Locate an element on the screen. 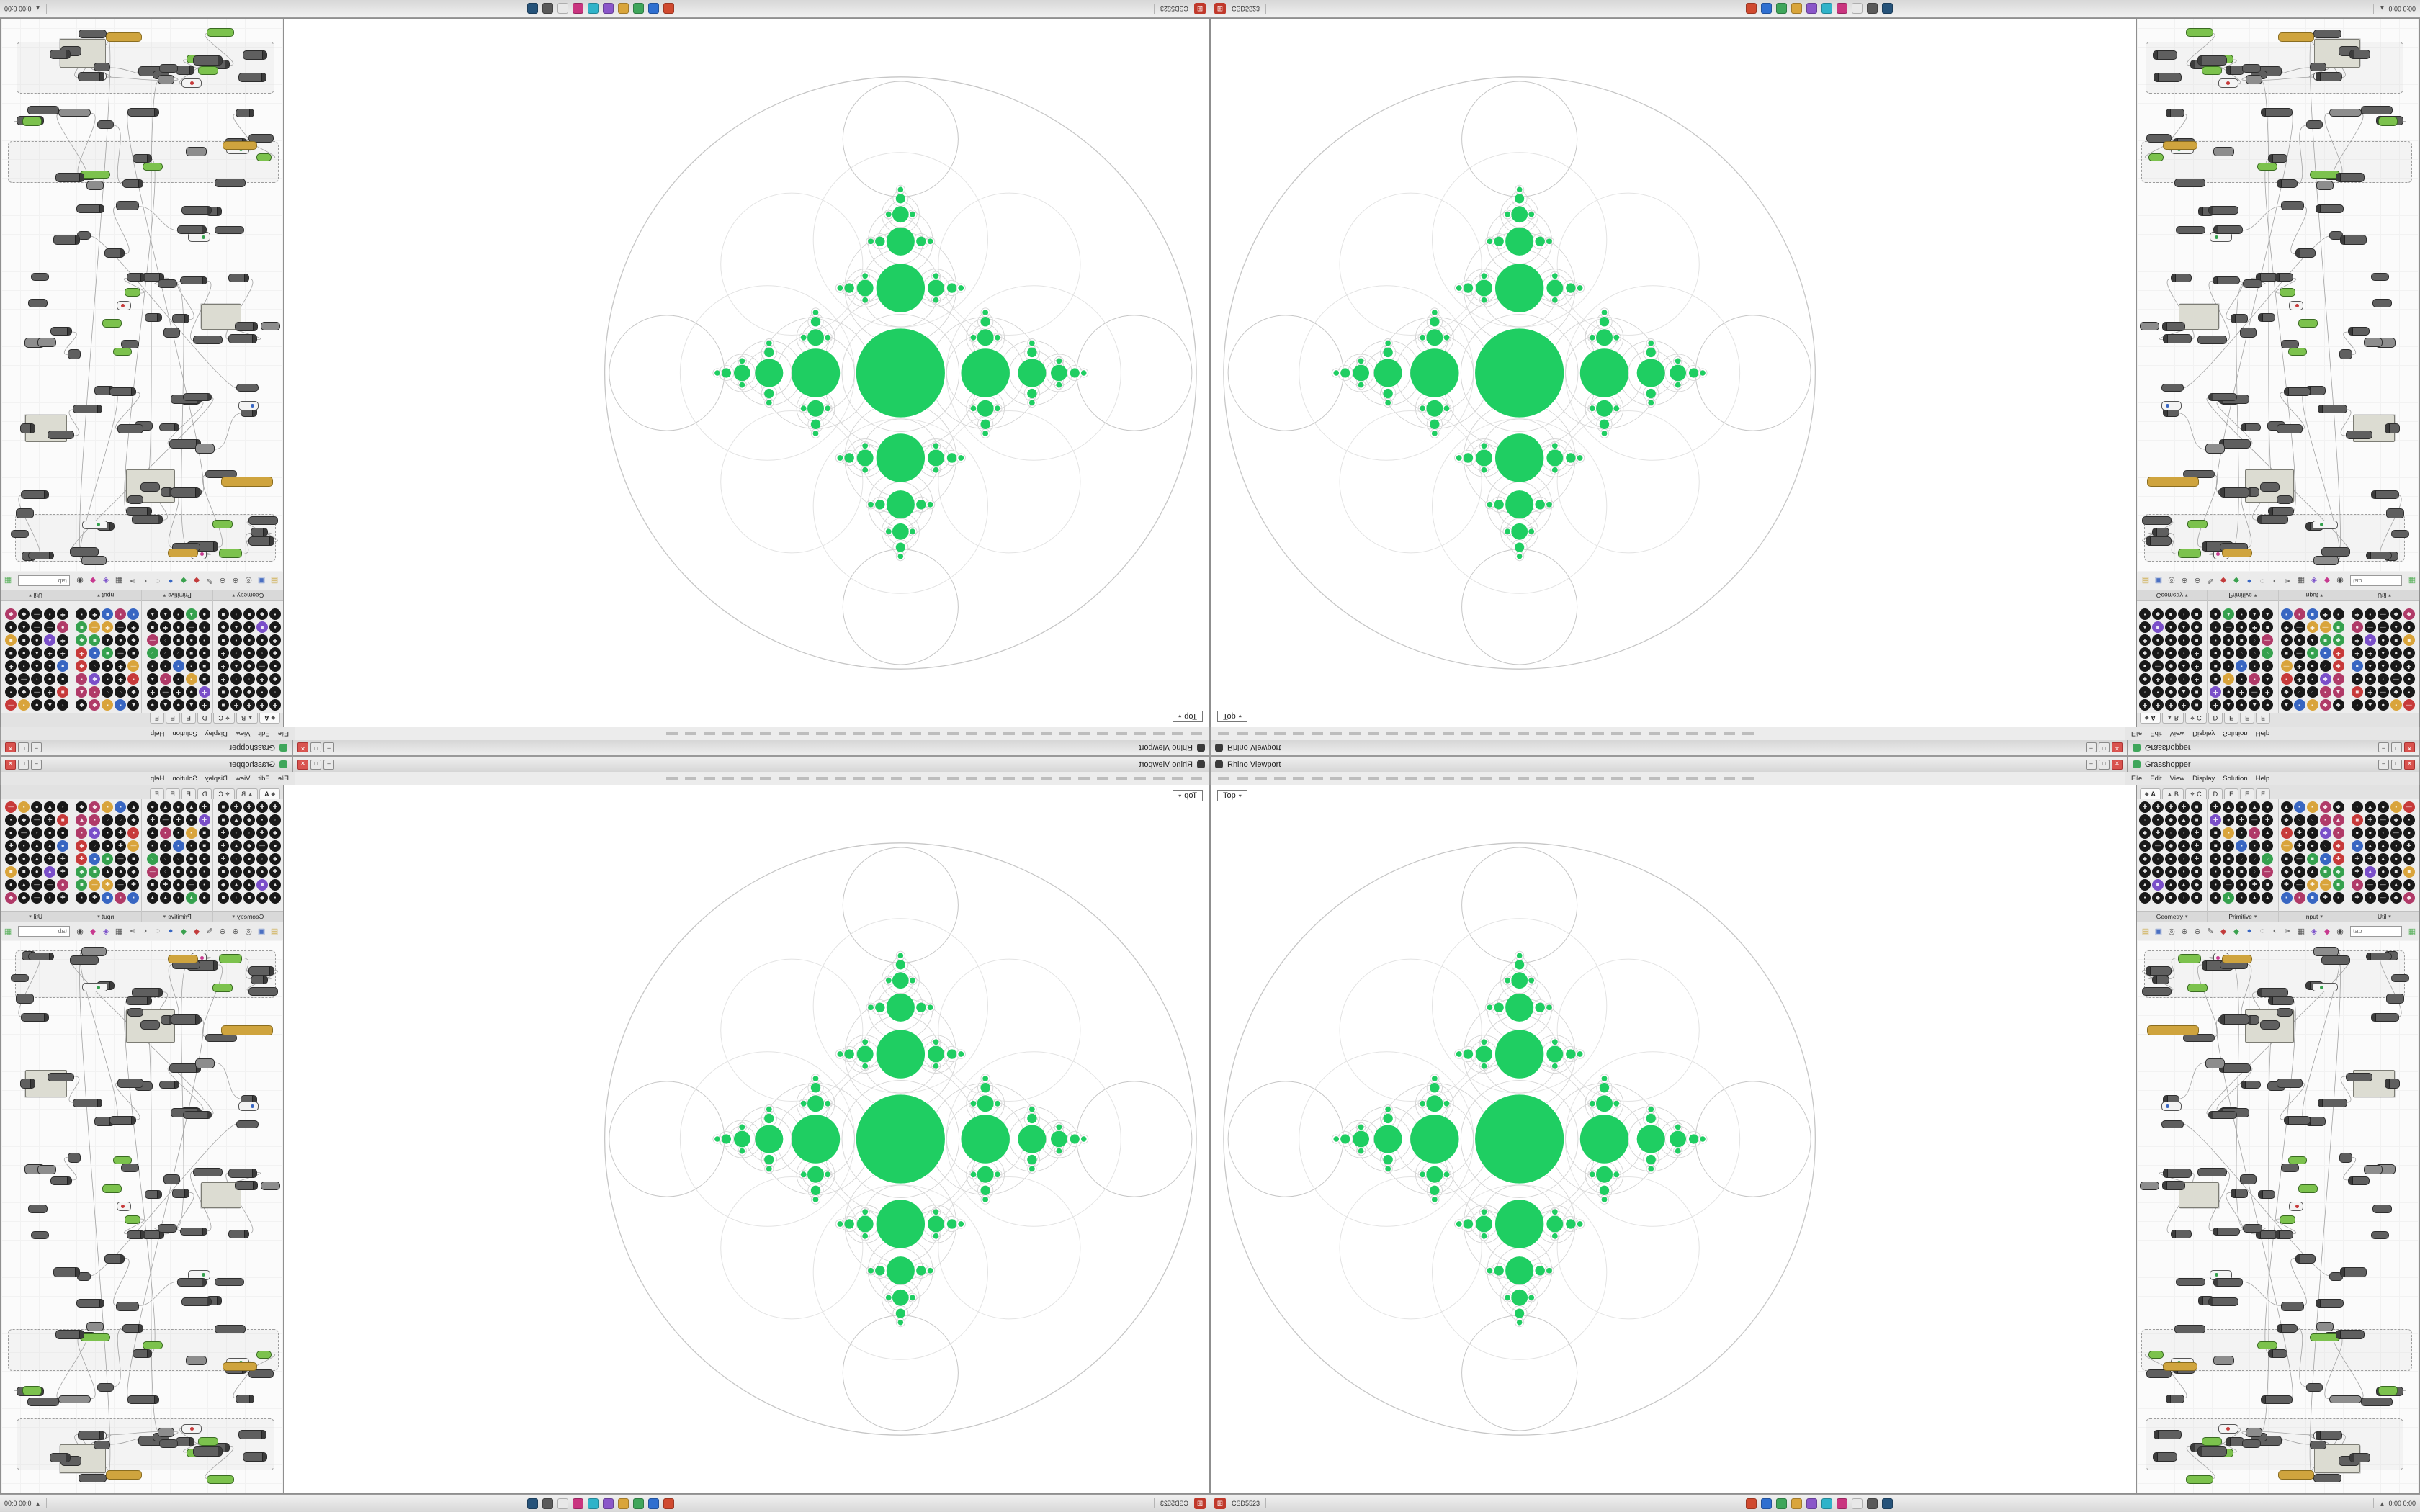 This screenshot has width=2420, height=1512. gh-menu-solution: Solution is located at coordinates (2235, 778).